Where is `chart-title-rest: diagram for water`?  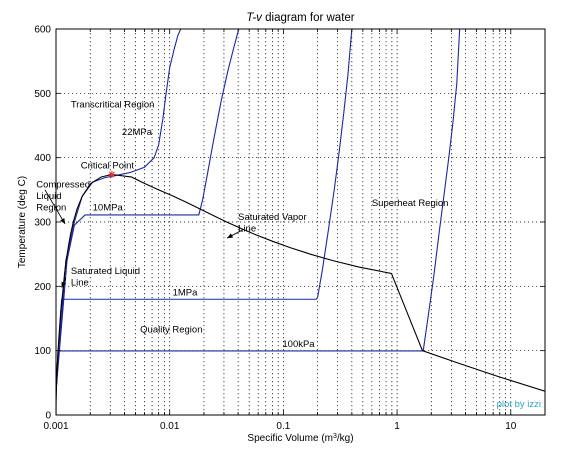
chart-title-rest: diagram for water is located at coordinates (308, 18).